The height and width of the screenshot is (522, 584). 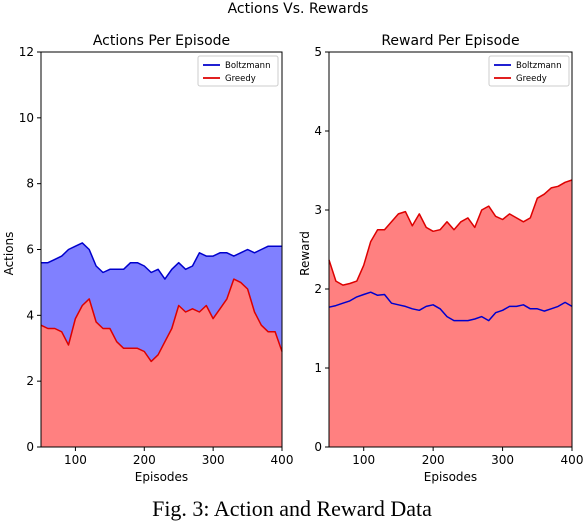 What do you see at coordinates (26, 52) in the screenshot?
I see `y-tick-label: 12` at bounding box center [26, 52].